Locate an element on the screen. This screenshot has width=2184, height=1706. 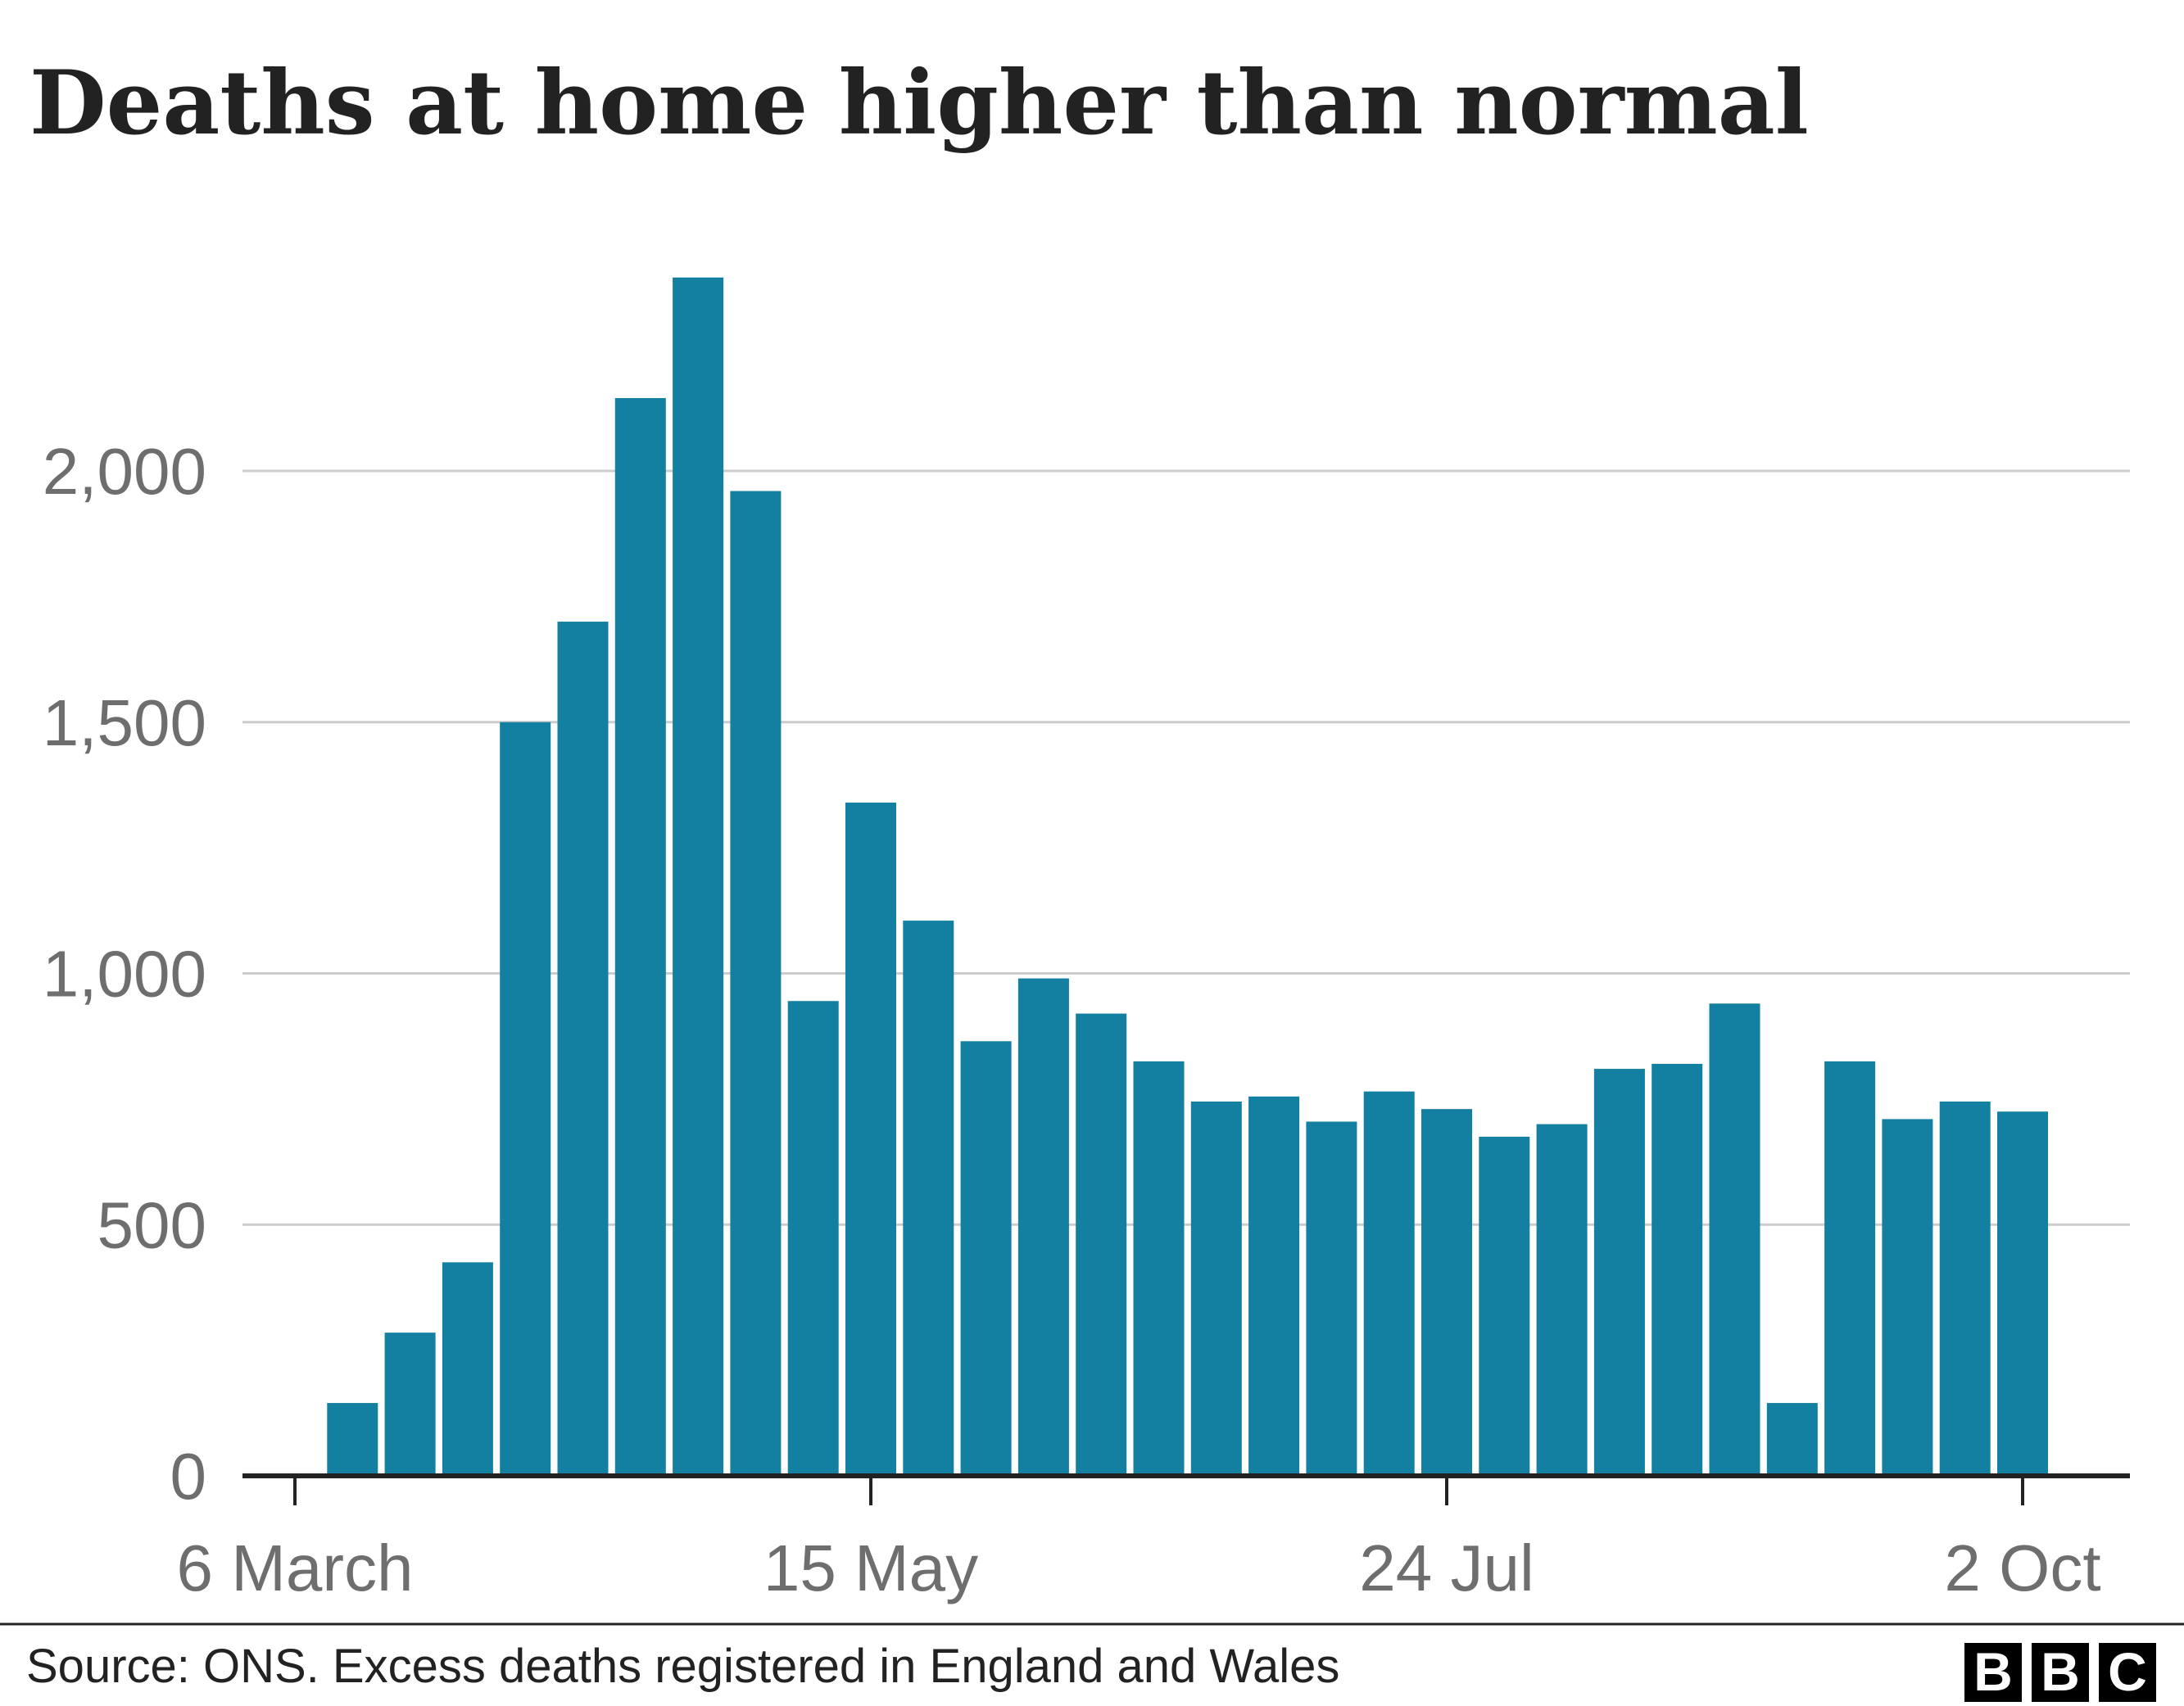
x-tick-label: 2 Oct is located at coordinates (2022, 1568).